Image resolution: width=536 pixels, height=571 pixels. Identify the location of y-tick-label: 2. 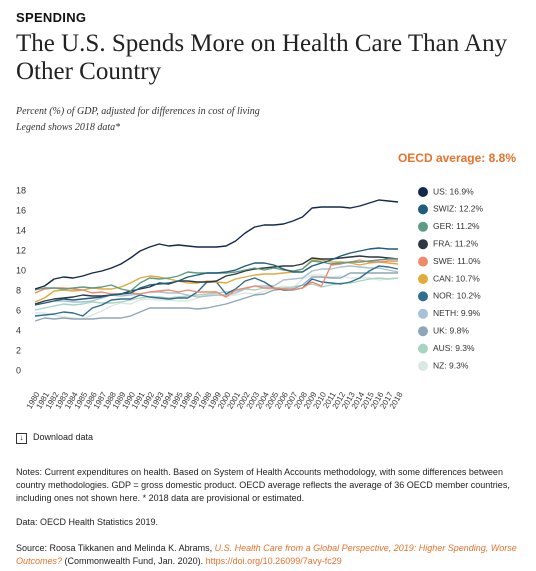
(18, 350).